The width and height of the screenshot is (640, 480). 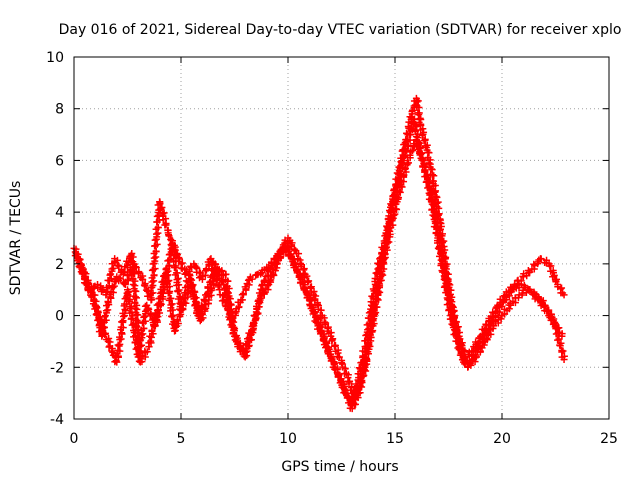 What do you see at coordinates (59, 213) in the screenshot?
I see `y-tick-label: 4` at bounding box center [59, 213].